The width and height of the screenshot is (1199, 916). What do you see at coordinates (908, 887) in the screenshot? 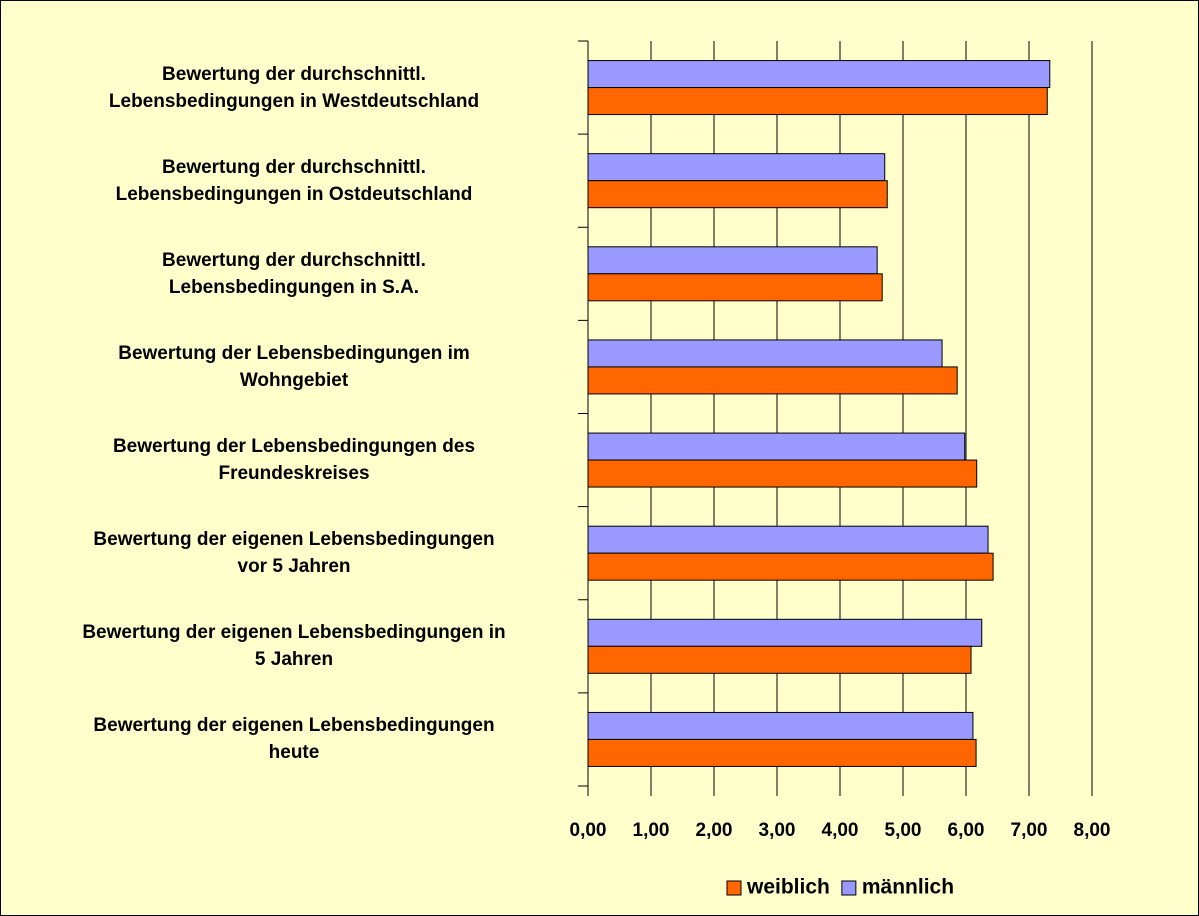
I see `legend-label: männlich` at bounding box center [908, 887].